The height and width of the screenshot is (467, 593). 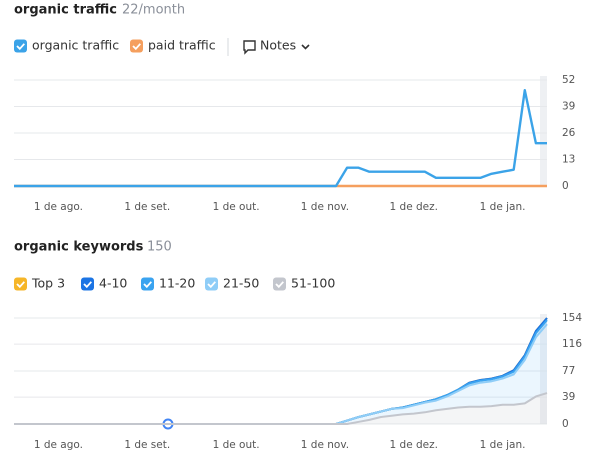 What do you see at coordinates (249, 47) in the screenshot?
I see `notes-icon` at bounding box center [249, 47].